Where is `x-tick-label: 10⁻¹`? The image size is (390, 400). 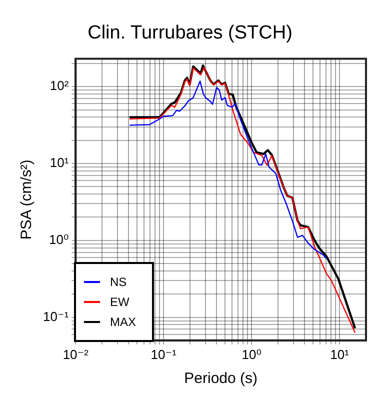
x-tick-label: 10⁻¹ is located at coordinates (164, 354).